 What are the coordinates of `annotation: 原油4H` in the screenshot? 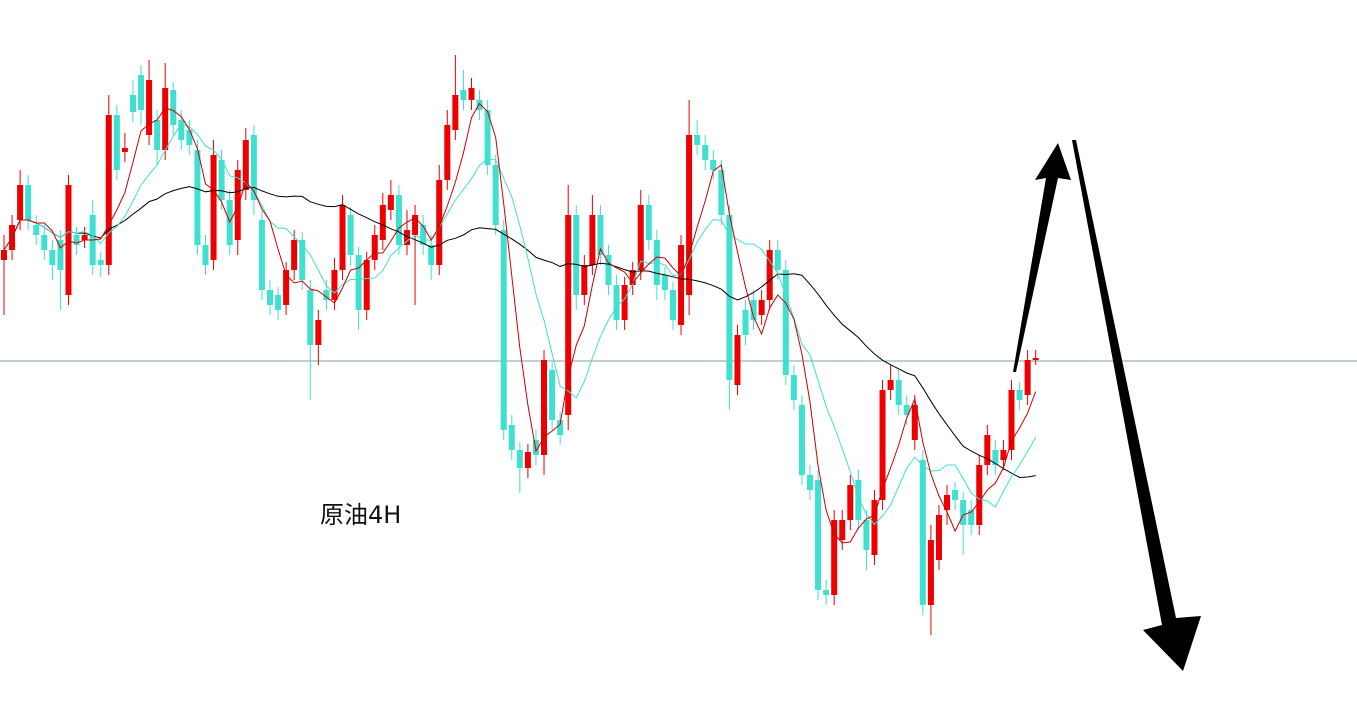 It's located at (360, 515).